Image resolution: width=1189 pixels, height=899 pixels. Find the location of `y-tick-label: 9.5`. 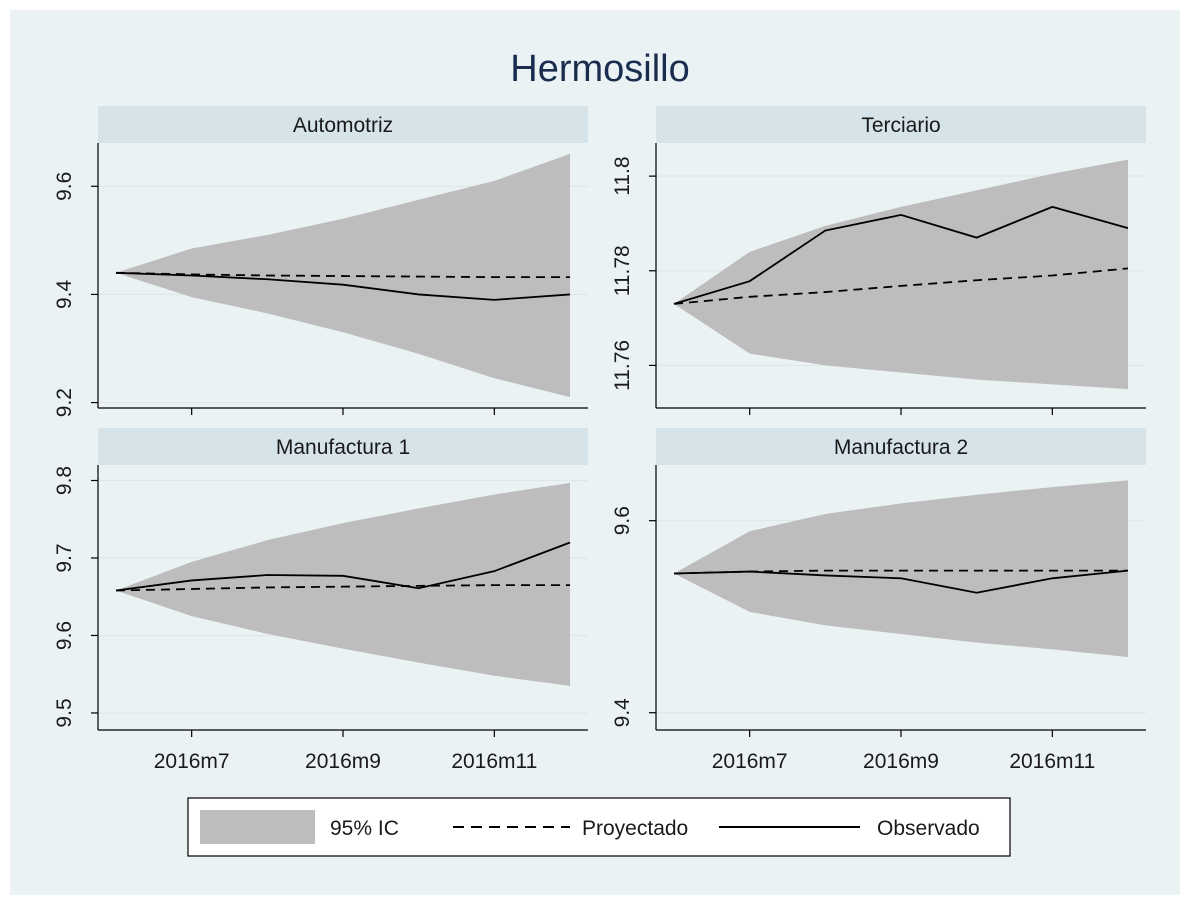

y-tick-label: 9.5 is located at coordinates (64, 712).